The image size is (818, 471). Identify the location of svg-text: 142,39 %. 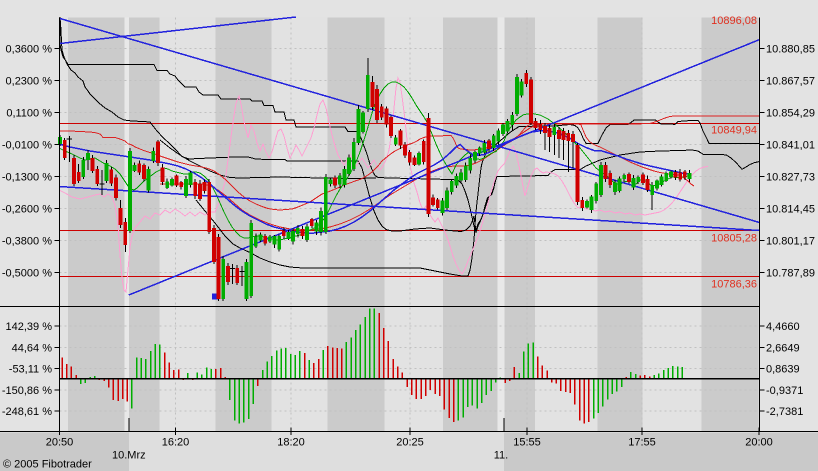
(29, 327).